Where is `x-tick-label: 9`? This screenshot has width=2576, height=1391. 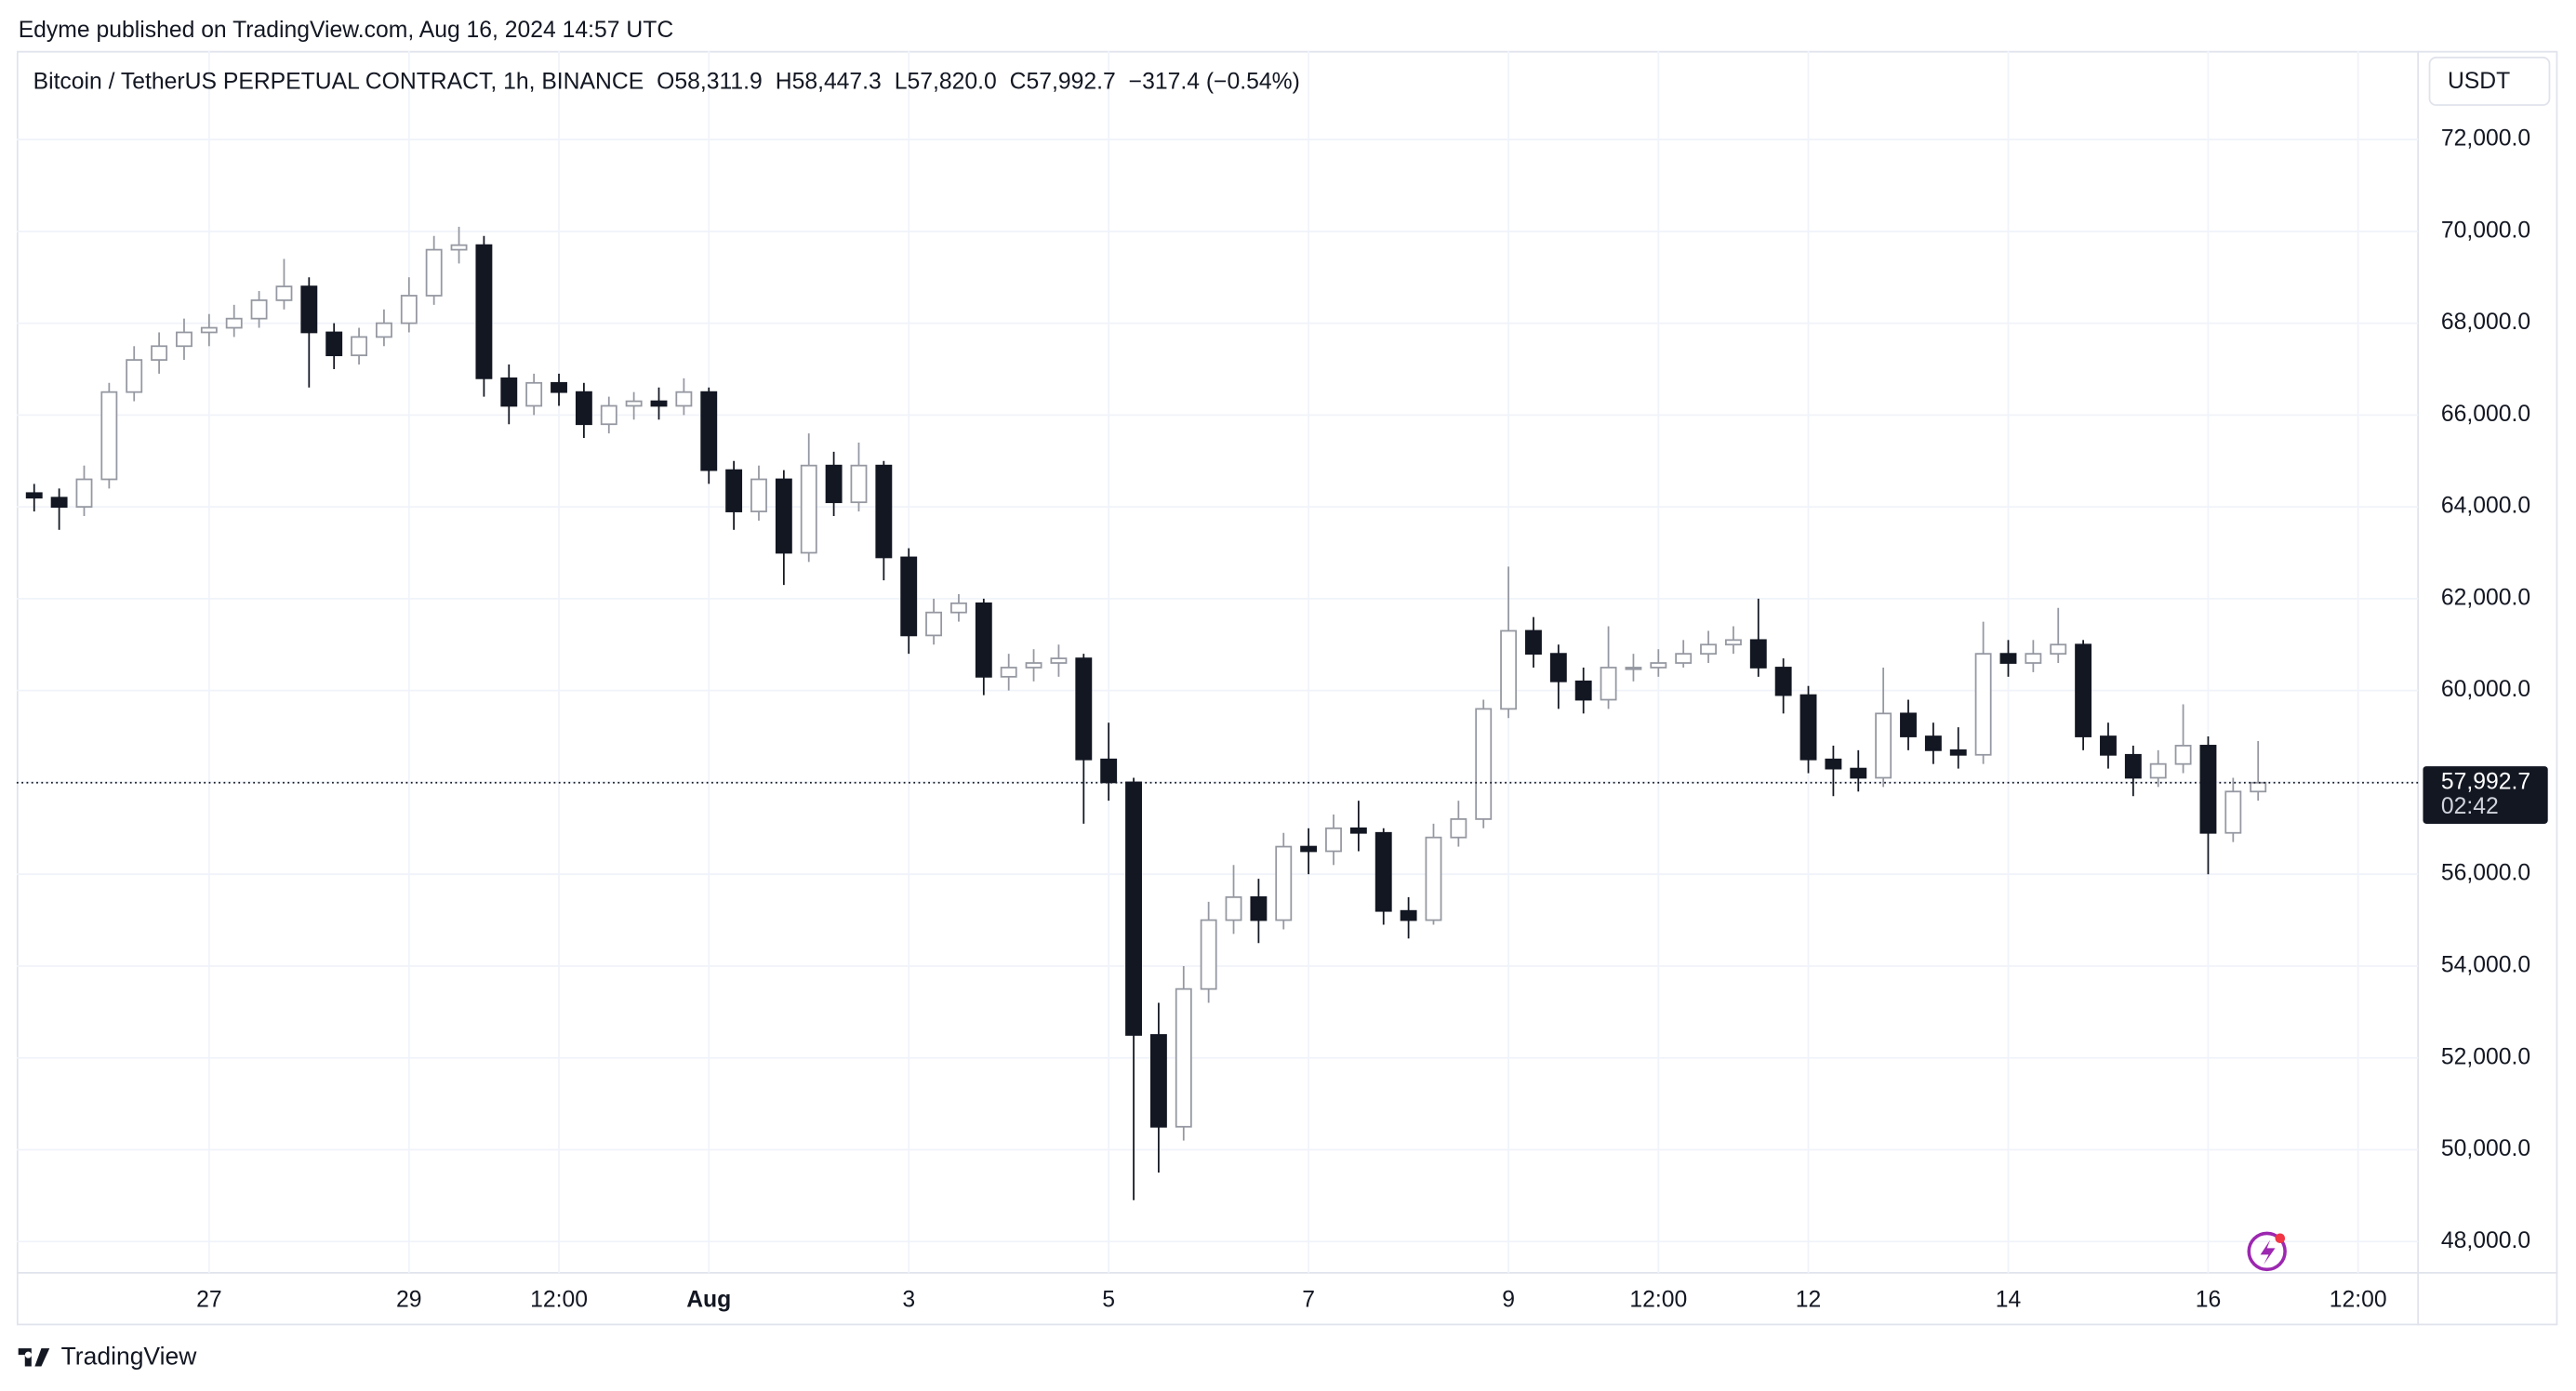 x-tick-label: 9 is located at coordinates (1508, 1299).